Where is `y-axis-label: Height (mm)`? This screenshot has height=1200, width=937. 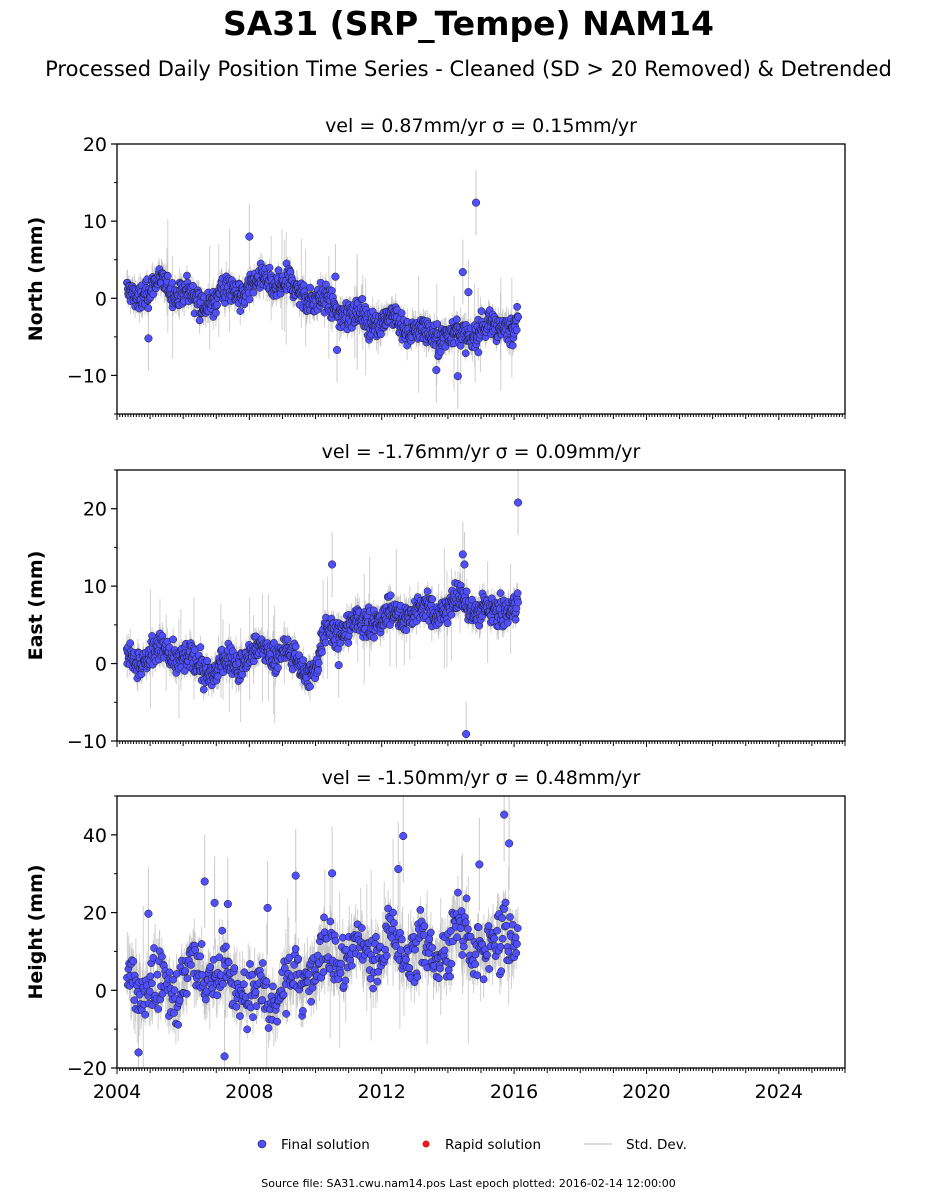
y-axis-label: Height (mm) is located at coordinates (36, 931).